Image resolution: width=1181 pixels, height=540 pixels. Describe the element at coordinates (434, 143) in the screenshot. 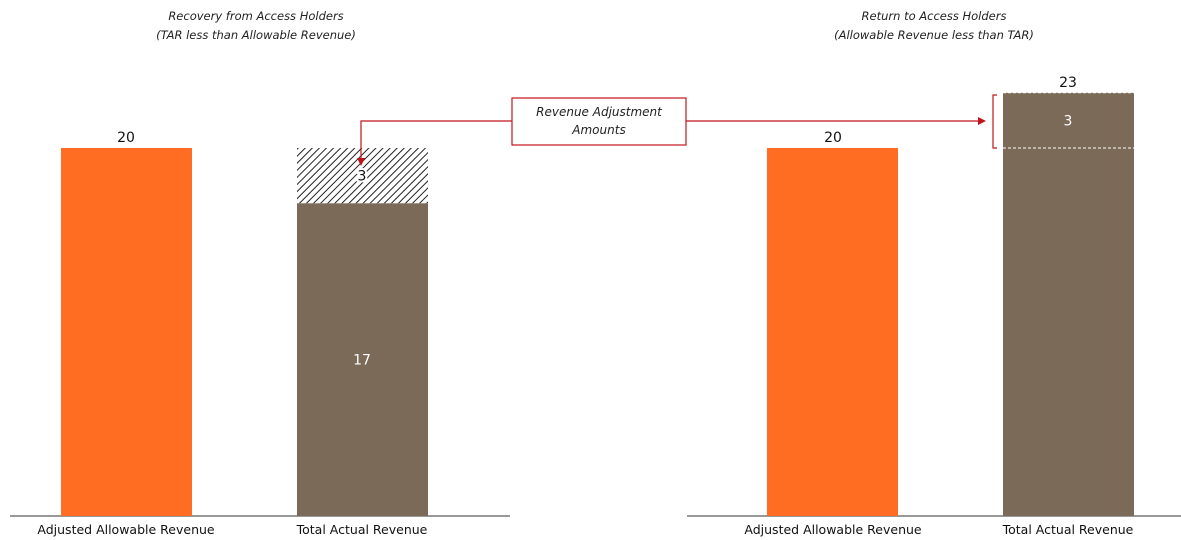

I see `callout-arrow-left` at that location.